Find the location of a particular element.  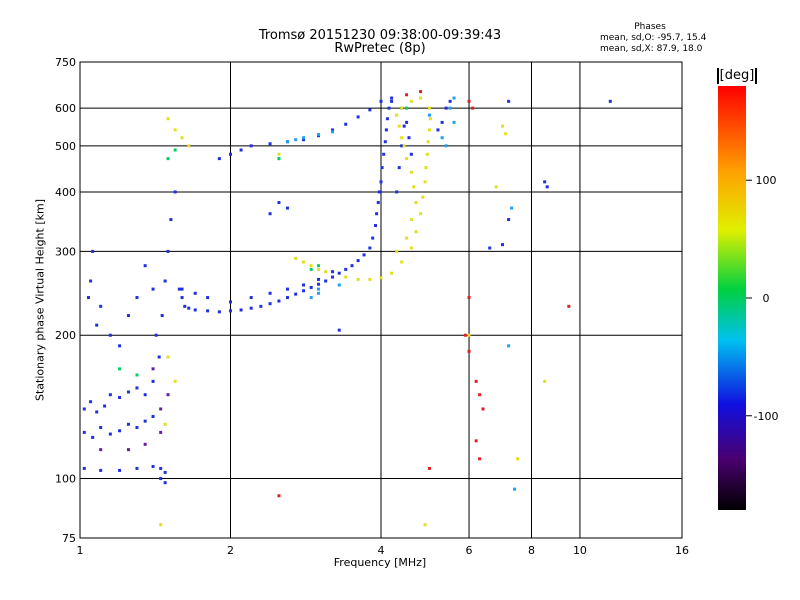

colorbar is located at coordinates (732, 298).